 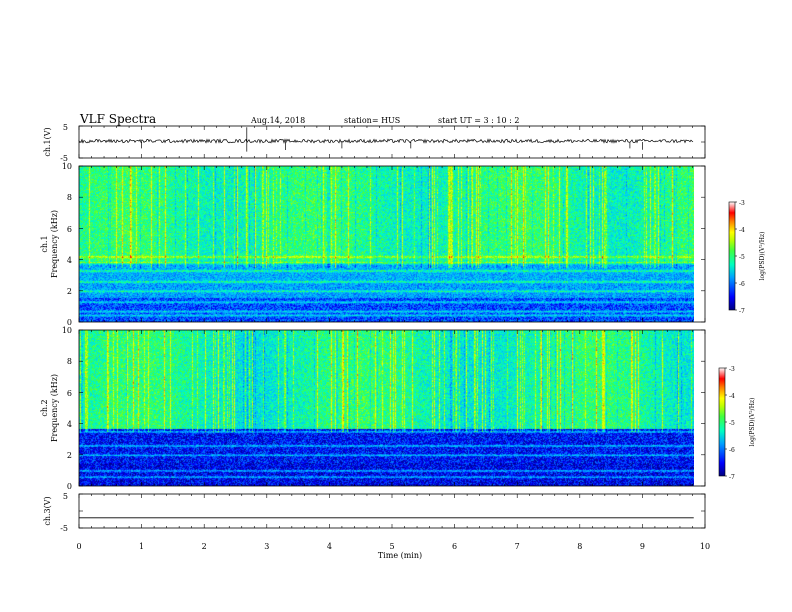 I want to click on xtick-10: 10, so click(x=705, y=546).